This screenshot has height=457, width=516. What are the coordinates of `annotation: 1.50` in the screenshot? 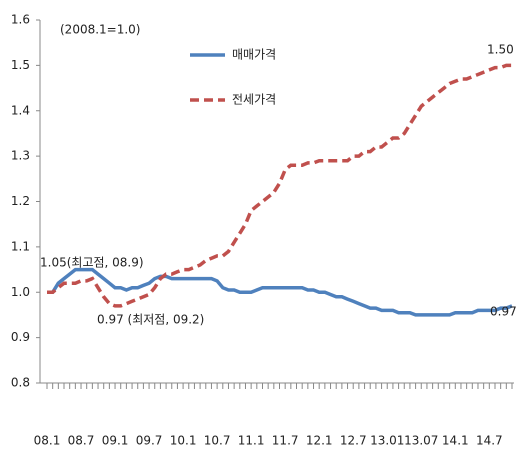 It's located at (500, 50).